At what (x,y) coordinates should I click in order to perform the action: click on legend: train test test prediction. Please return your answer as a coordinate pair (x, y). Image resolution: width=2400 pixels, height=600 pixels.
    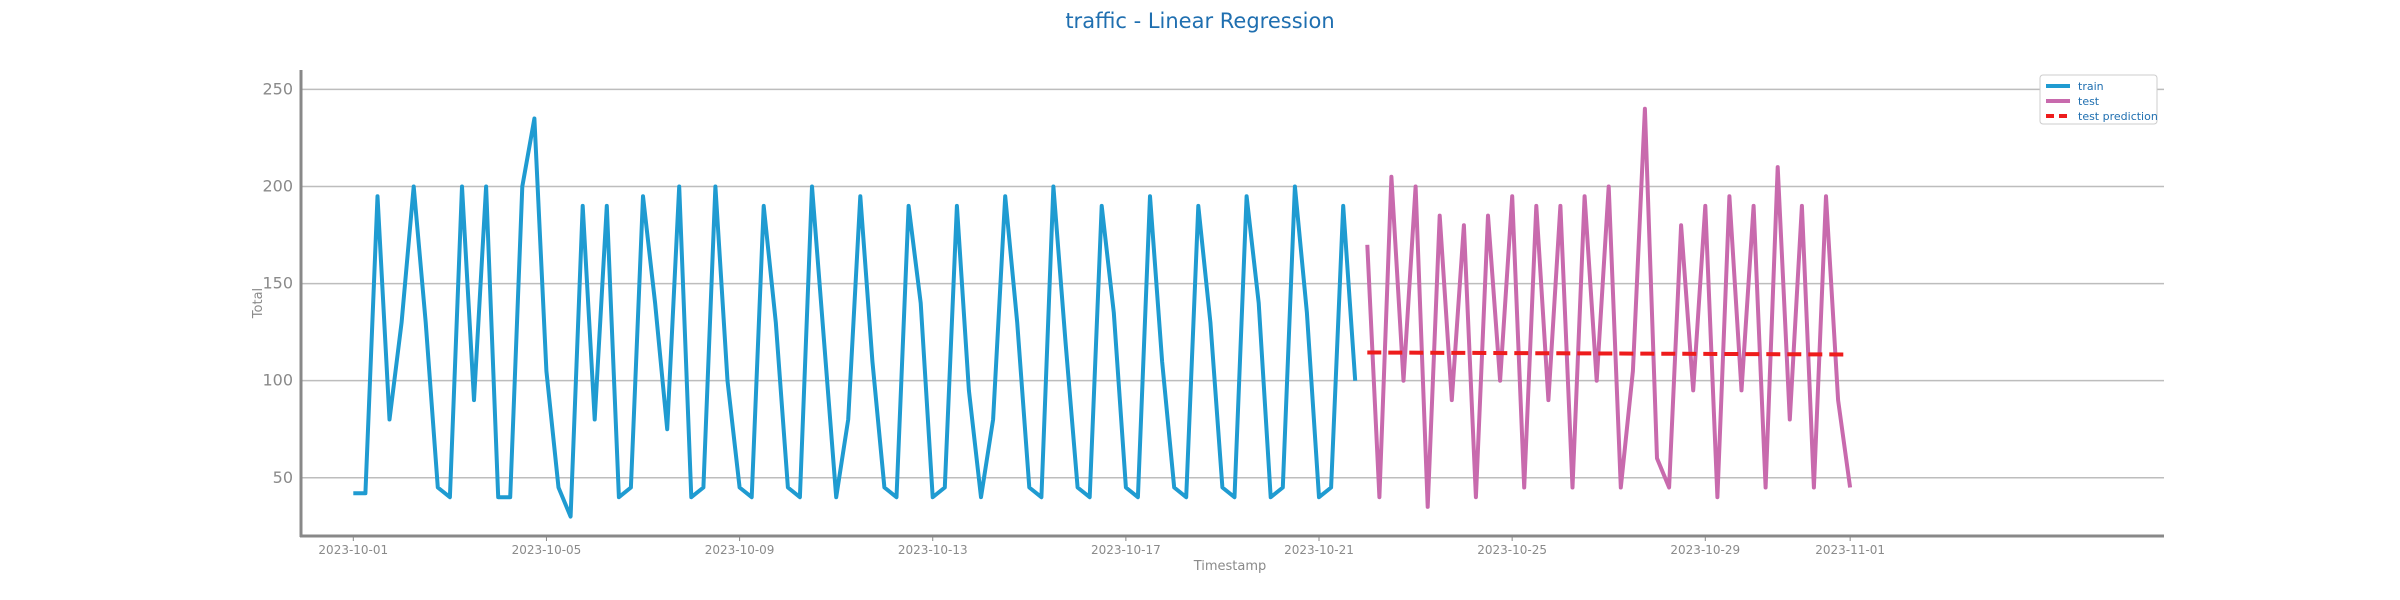
    Looking at the image, I should click on (2098, 99).